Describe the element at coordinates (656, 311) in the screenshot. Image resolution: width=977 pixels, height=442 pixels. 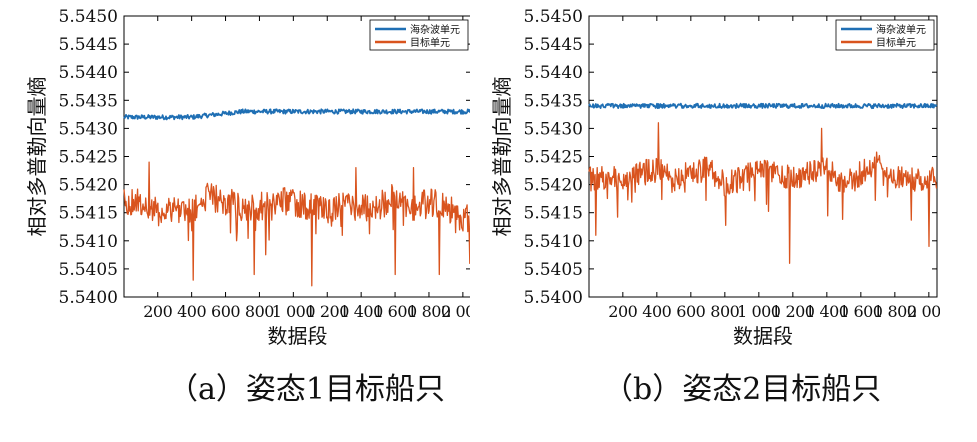
I see `b-xtick-label: 400` at that location.